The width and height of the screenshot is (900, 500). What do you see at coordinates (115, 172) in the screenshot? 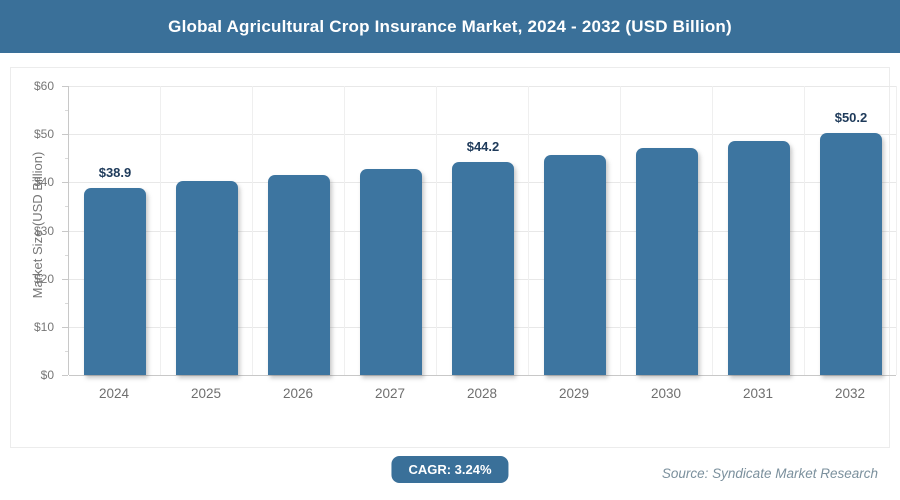
I see `bar-value-label: $38.9` at bounding box center [115, 172].